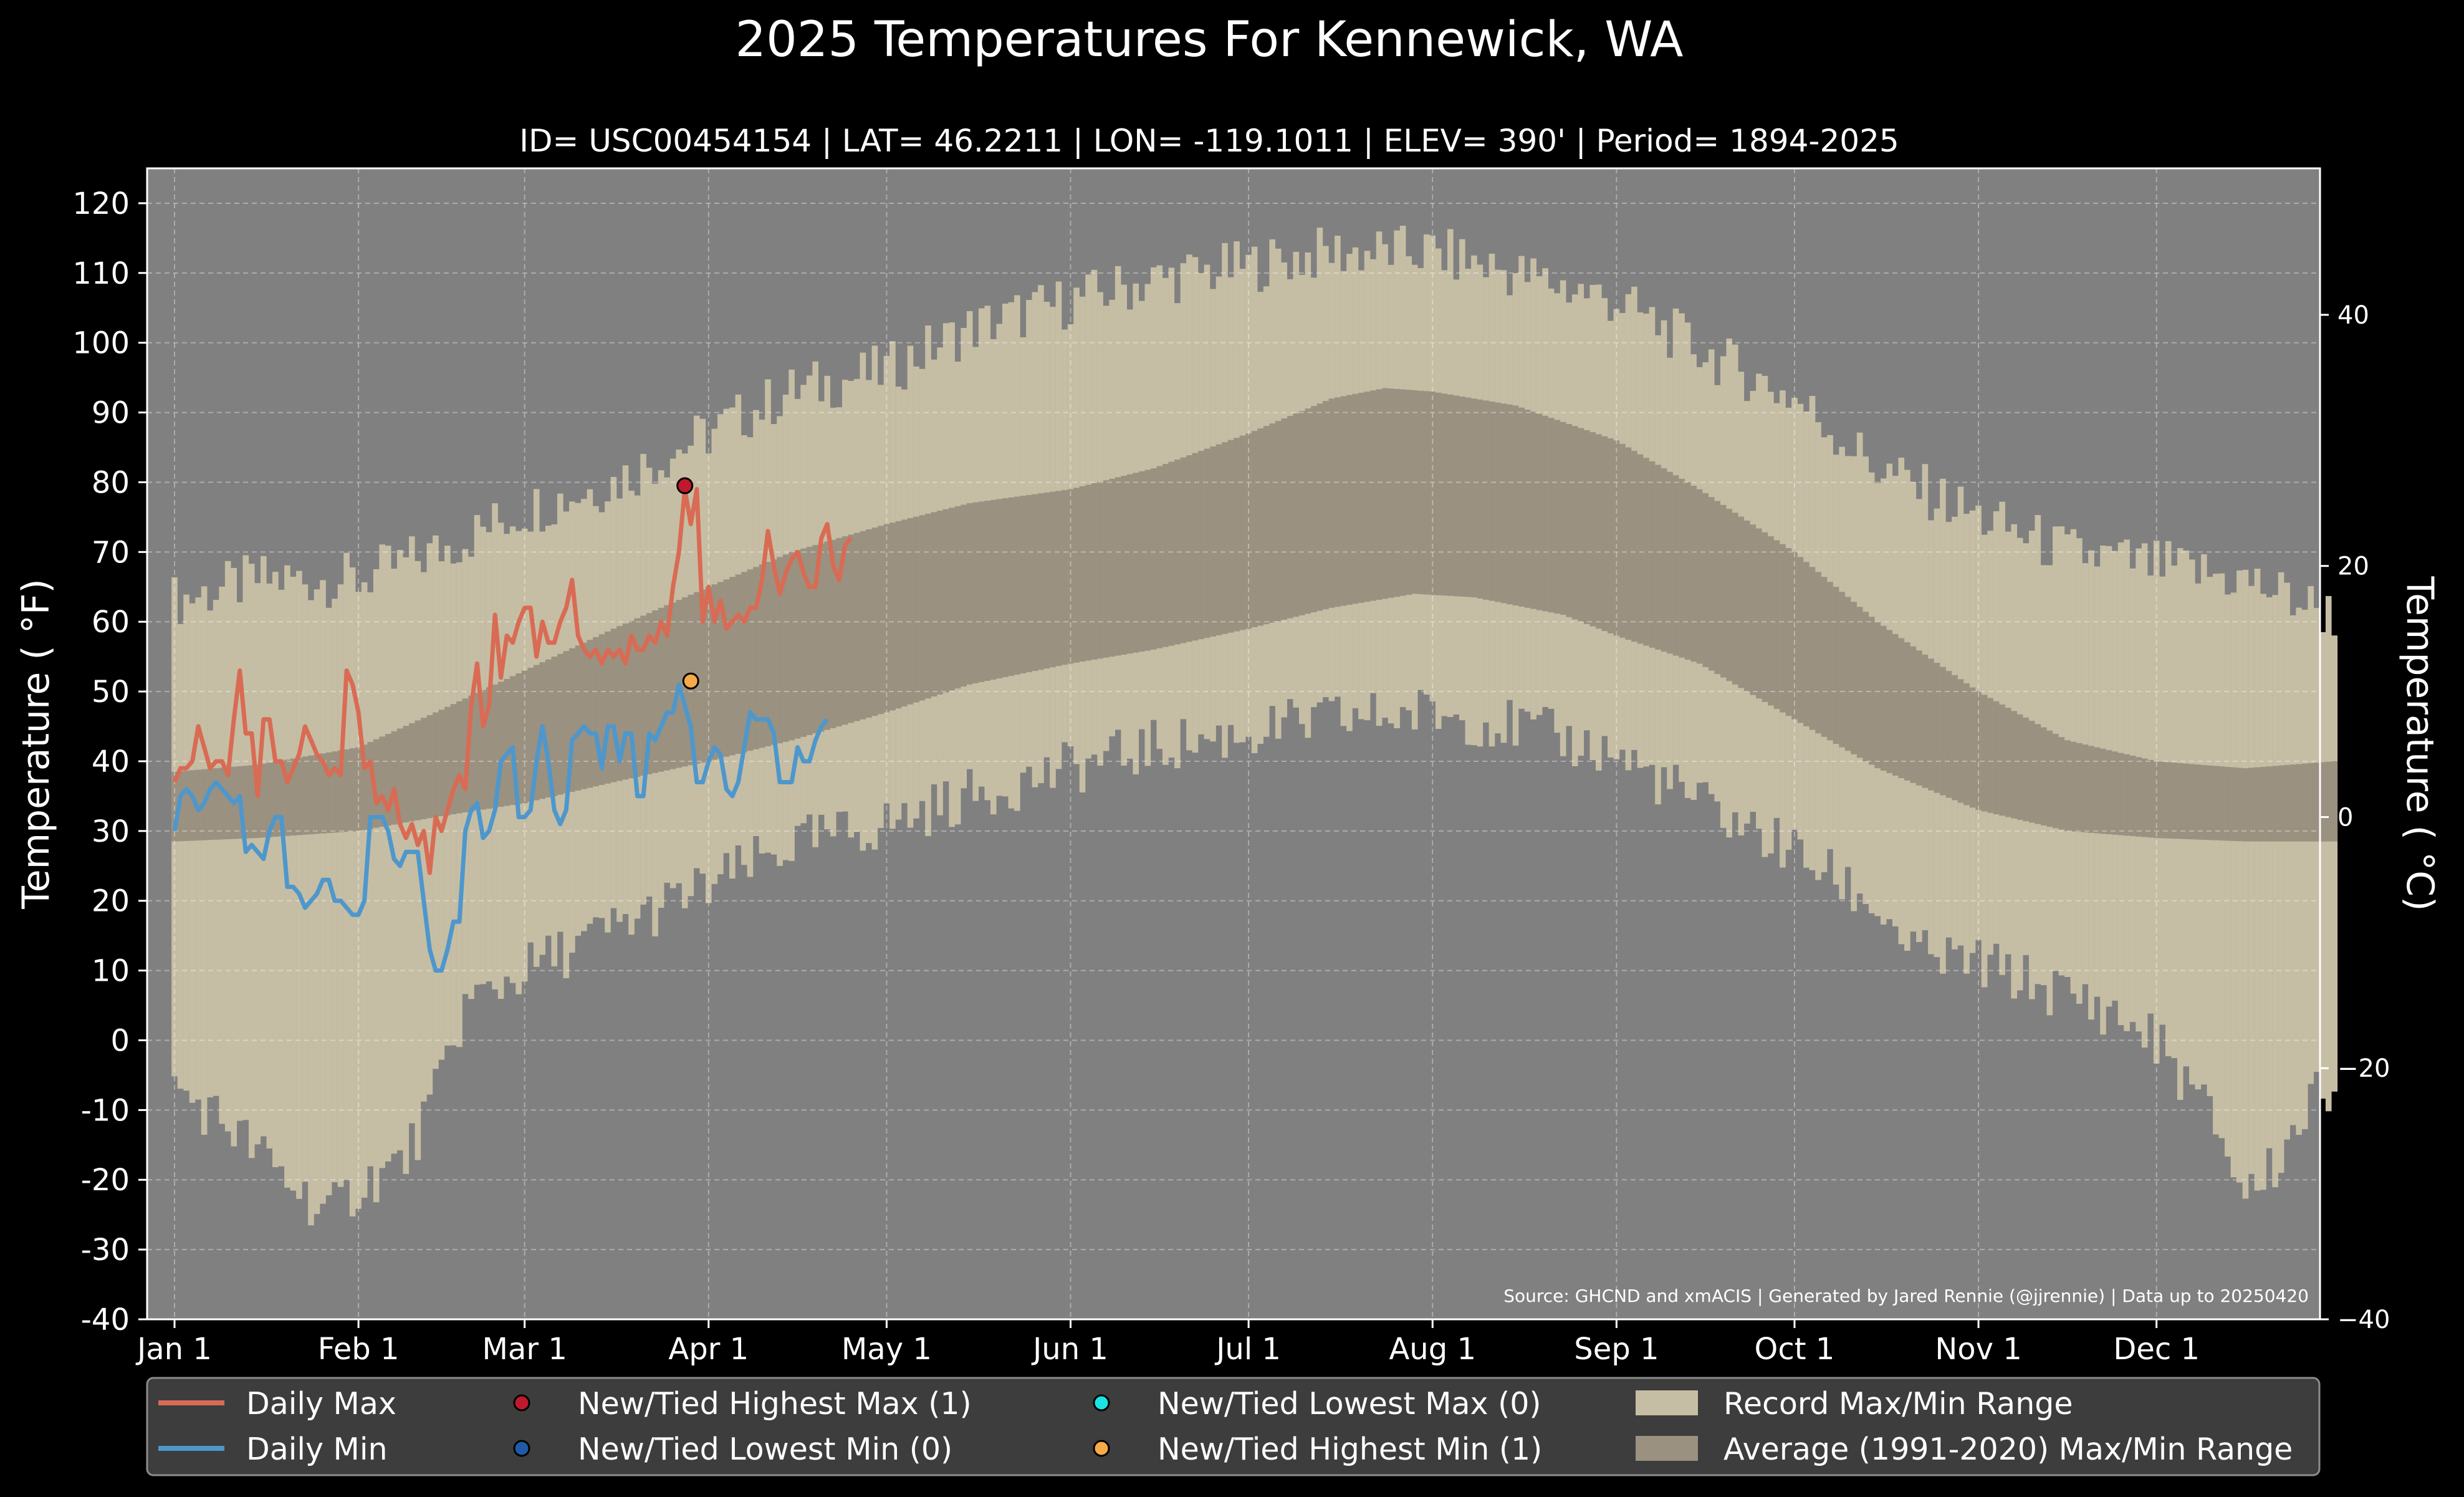 This screenshot has height=1497, width=2464. What do you see at coordinates (1978, 1349) in the screenshot?
I see `x-tick-label: Nov 1` at bounding box center [1978, 1349].